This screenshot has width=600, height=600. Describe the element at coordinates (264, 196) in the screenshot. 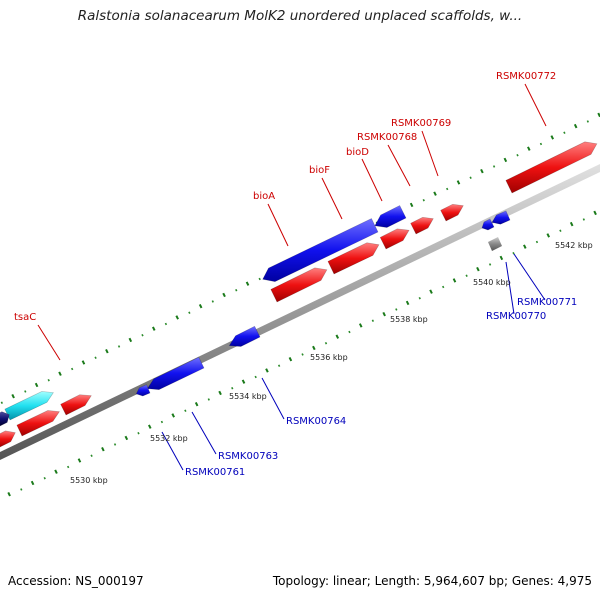

I see `gene-label: bioA` at that location.